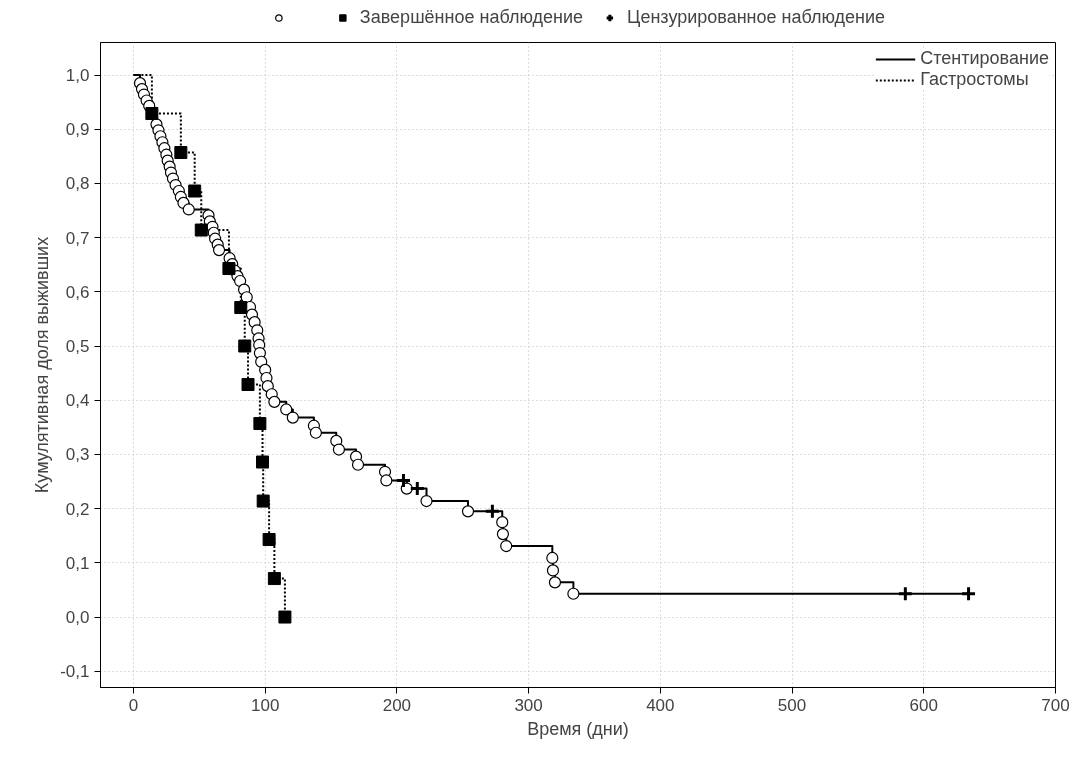 The width and height of the screenshot is (1082, 767). What do you see at coordinates (77, 238) in the screenshot?
I see `y-tick-label: 0,7` at bounding box center [77, 238].